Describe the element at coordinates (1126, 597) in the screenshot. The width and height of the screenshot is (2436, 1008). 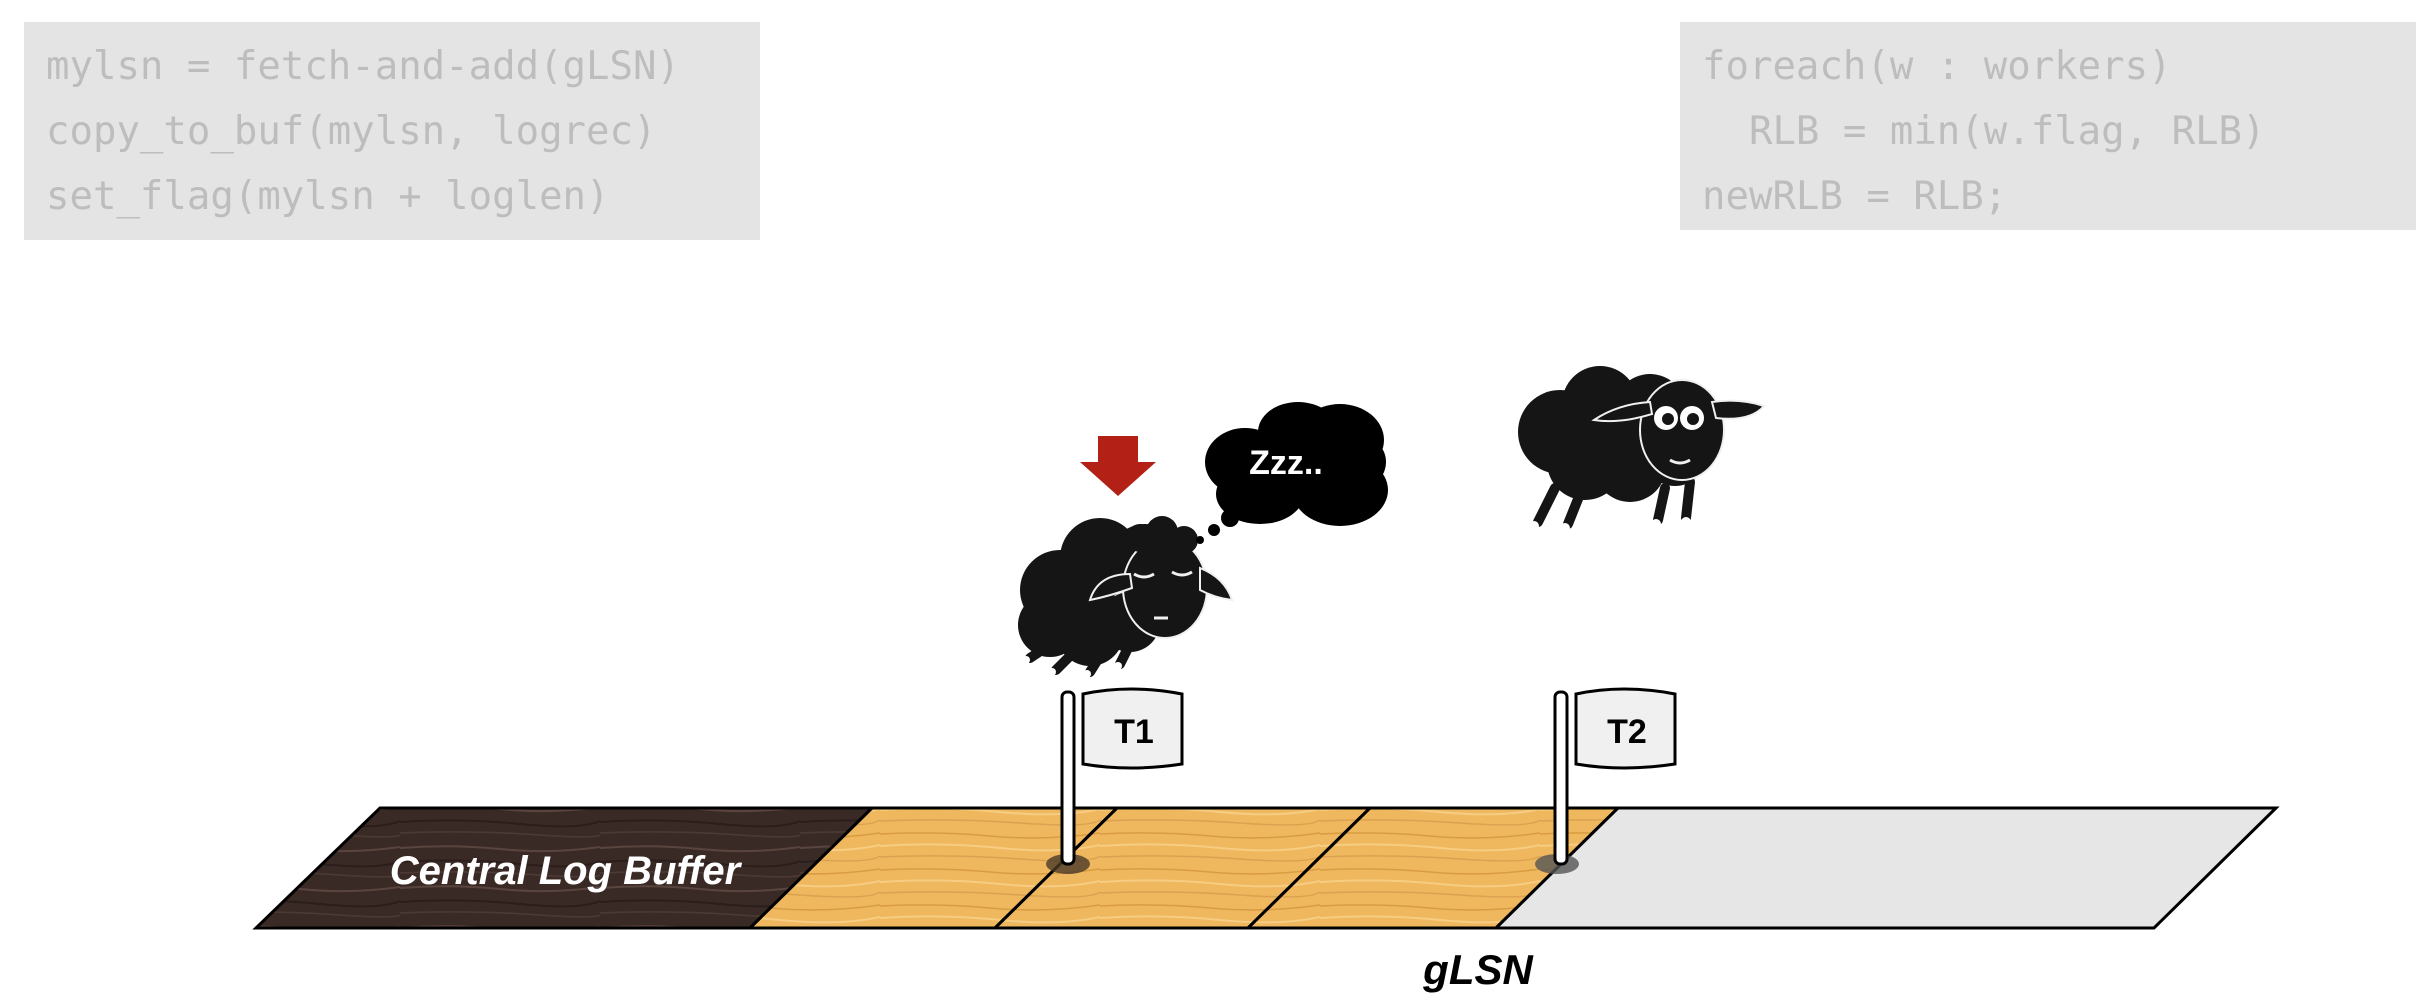
I see `sleeping-sheep-icon` at that location.